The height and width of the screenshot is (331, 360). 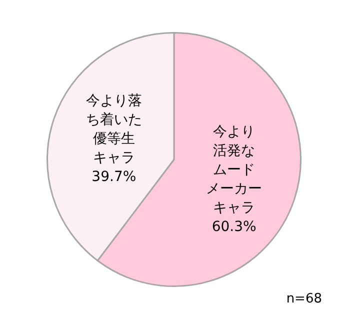 What do you see at coordinates (234, 170) in the screenshot?
I see `slice-label: 今より活発なムードメーカーキャラ` at bounding box center [234, 170].